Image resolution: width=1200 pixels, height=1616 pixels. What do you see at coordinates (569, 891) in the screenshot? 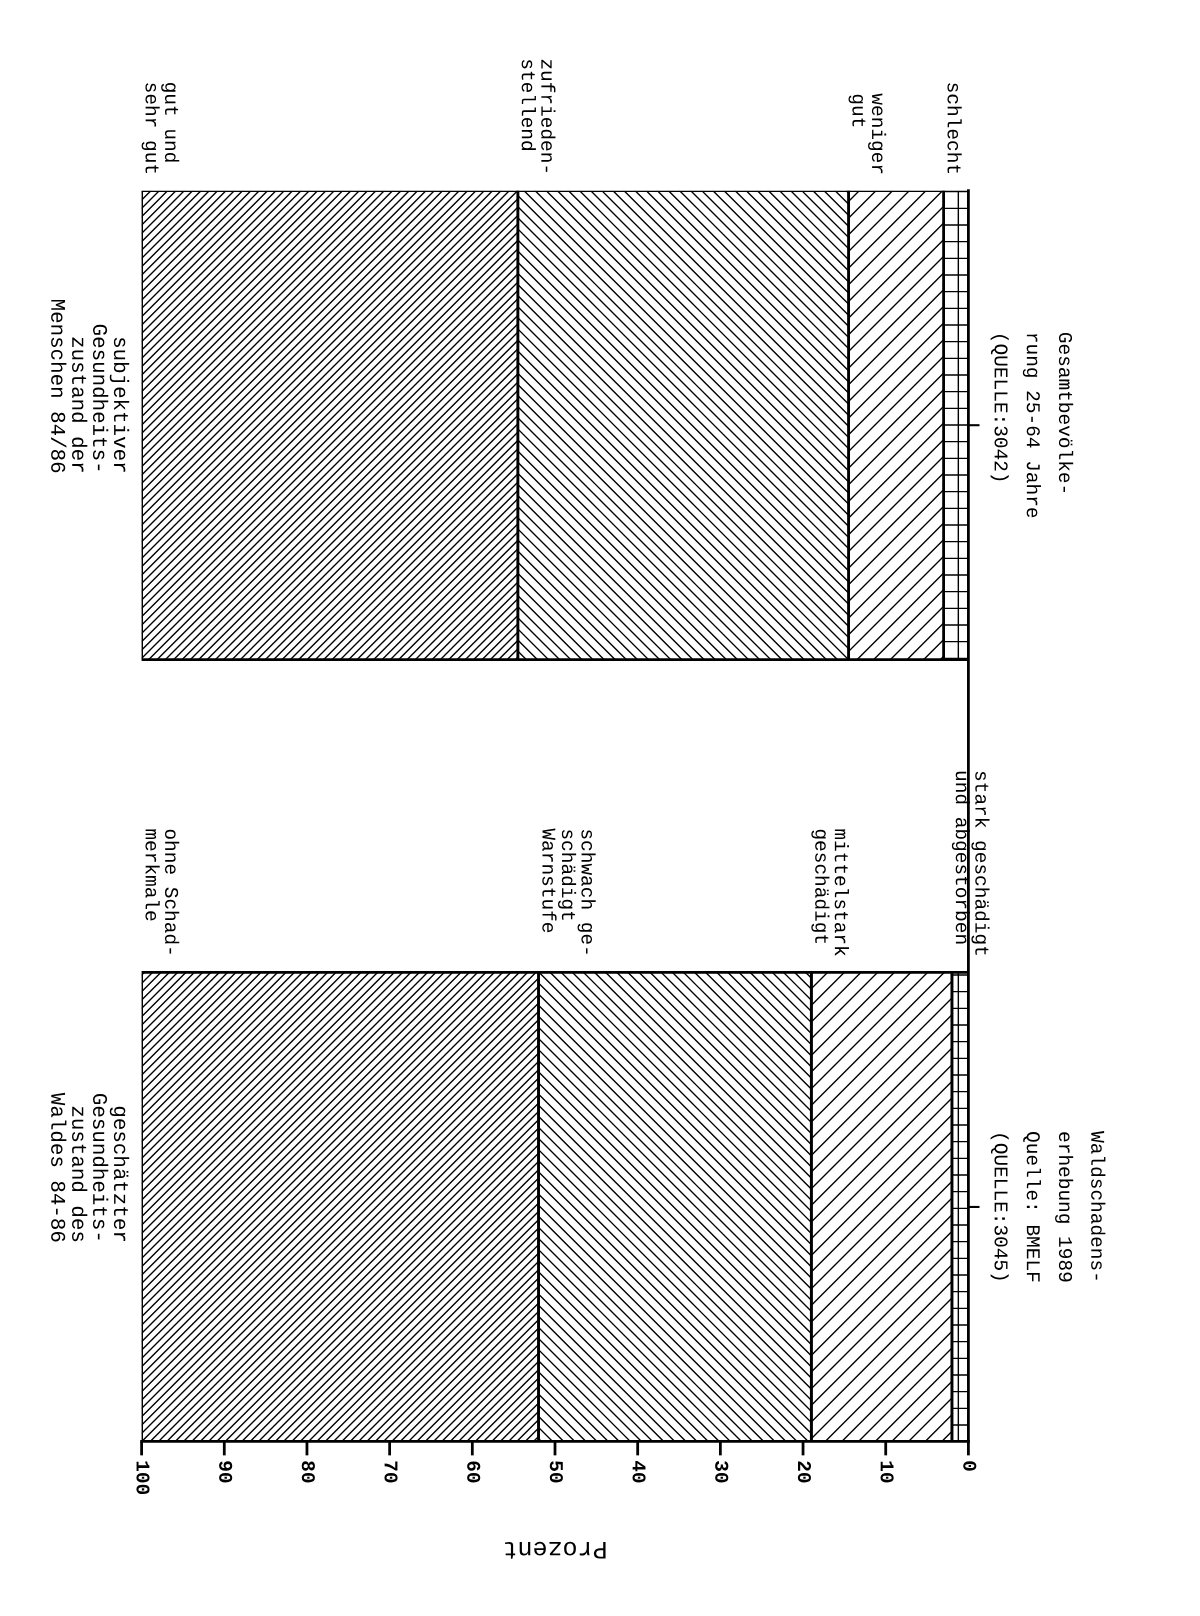
I see `text: schwach ge- schädigt Warnstufe` at bounding box center [569, 891].